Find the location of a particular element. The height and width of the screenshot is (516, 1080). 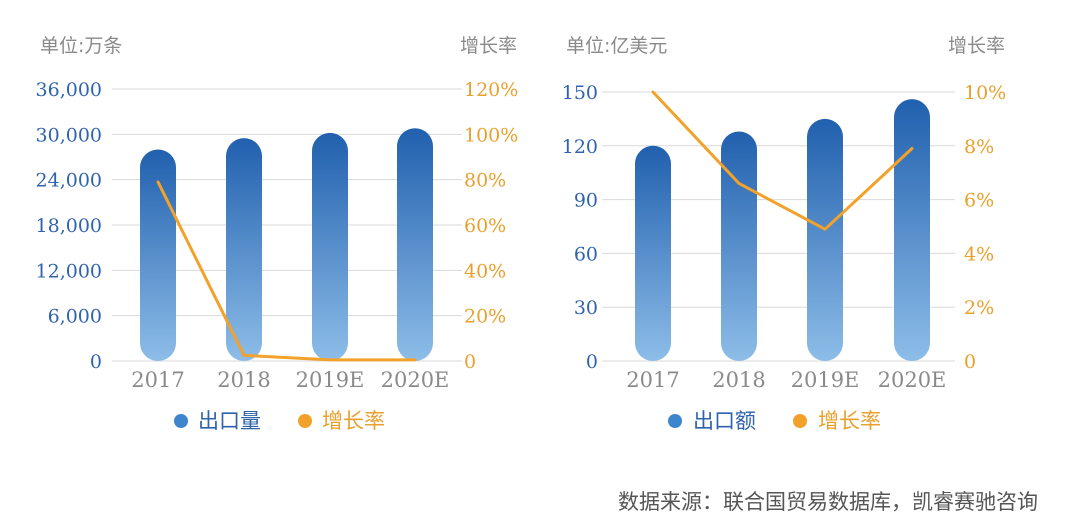

left-axis-unit: 单位:亿美元 is located at coordinates (616, 46).